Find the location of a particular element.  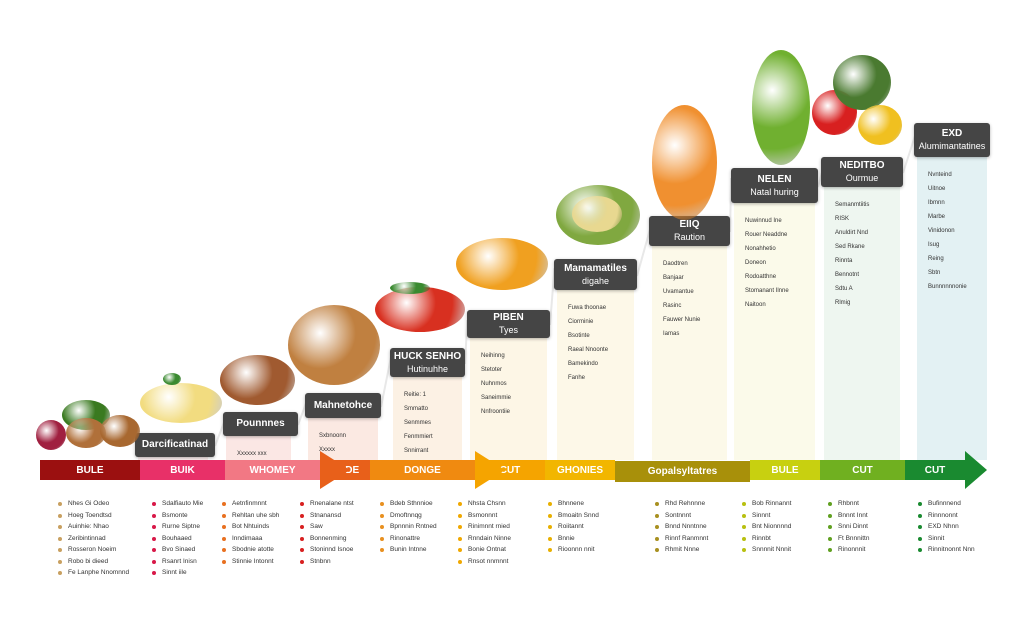

list-item: Rosseron Noeim is located at coordinates (93, 550).